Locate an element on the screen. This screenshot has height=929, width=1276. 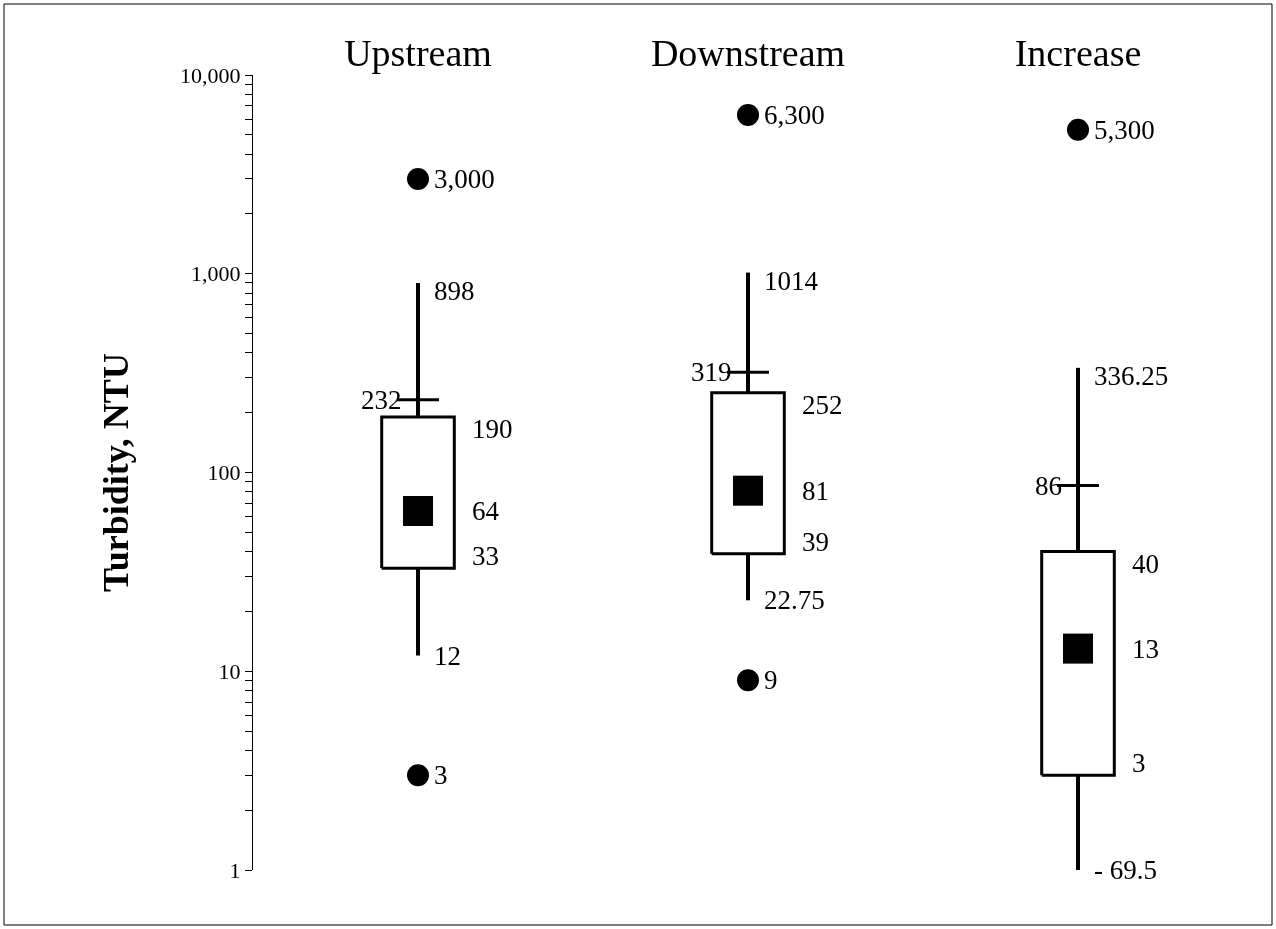
y-tick-label: 10,000 is located at coordinates (210, 75).